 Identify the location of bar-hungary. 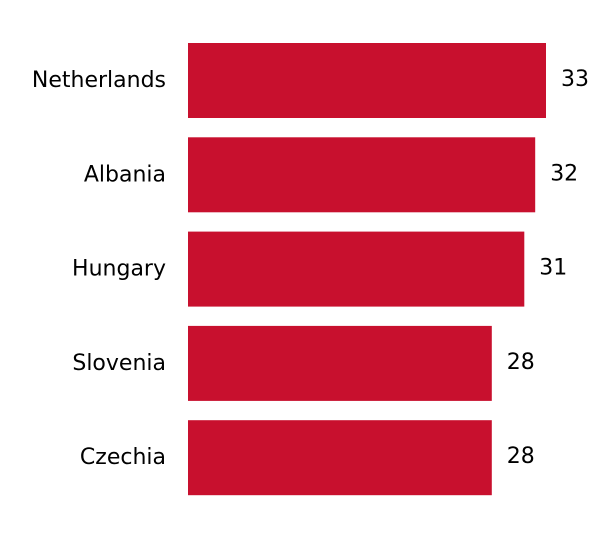
(356, 269).